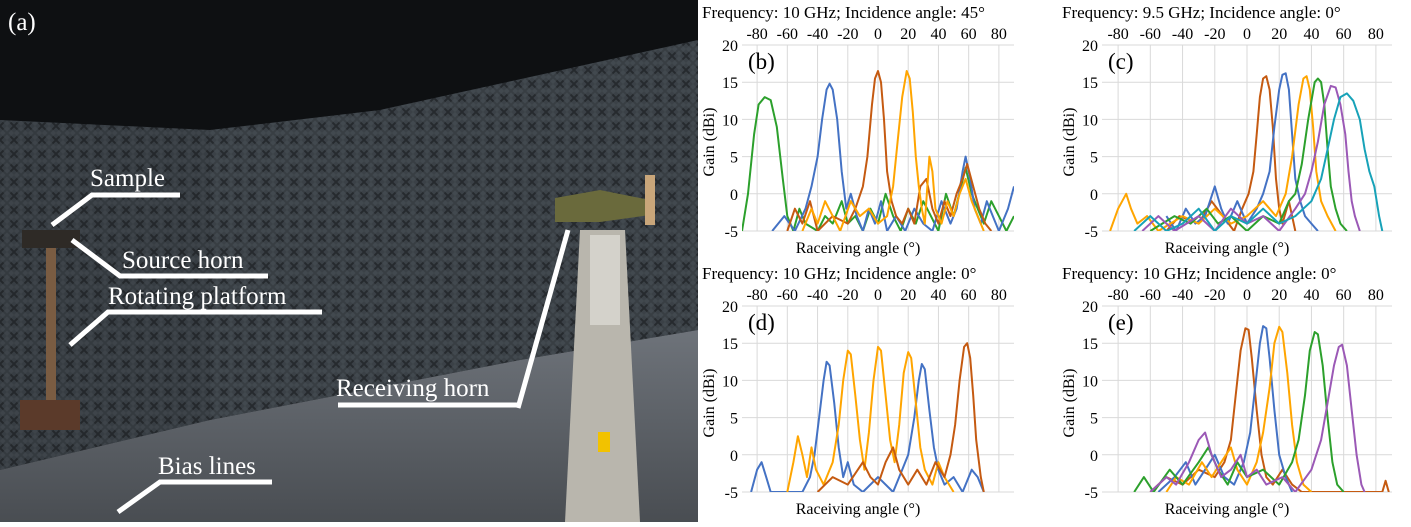 Image resolution: width=1411 pixels, height=527 pixels. Describe the element at coordinates (413, 388) in the screenshot. I see `label-receiving-horn: Receiving horn` at that location.